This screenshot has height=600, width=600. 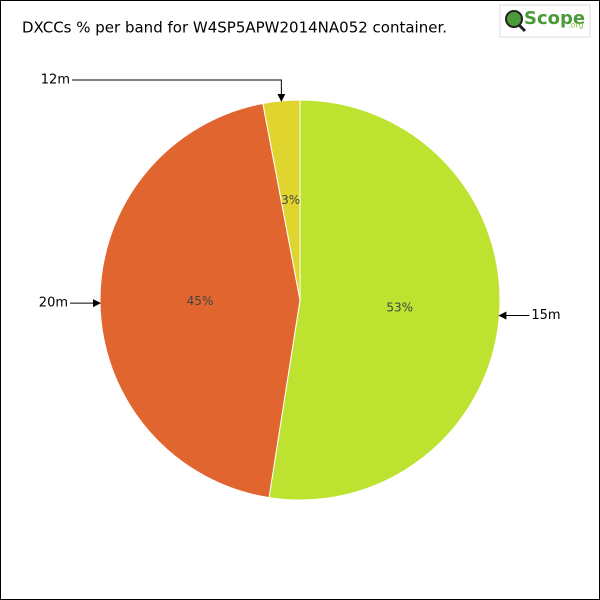 I want to click on logo-icon, so click(x=514, y=19).